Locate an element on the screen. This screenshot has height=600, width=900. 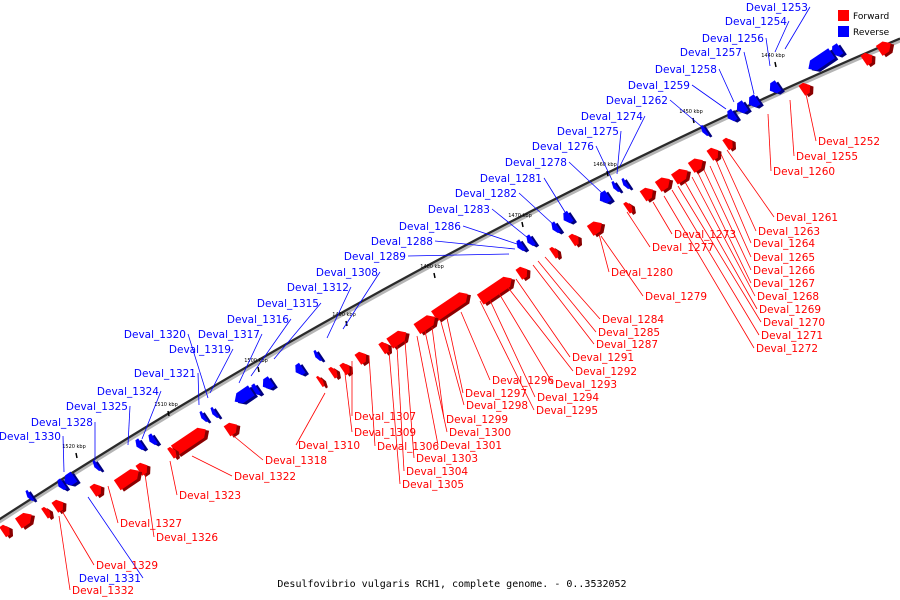
gene-label-deval-1284: Deval_1284 is located at coordinates (633, 320).